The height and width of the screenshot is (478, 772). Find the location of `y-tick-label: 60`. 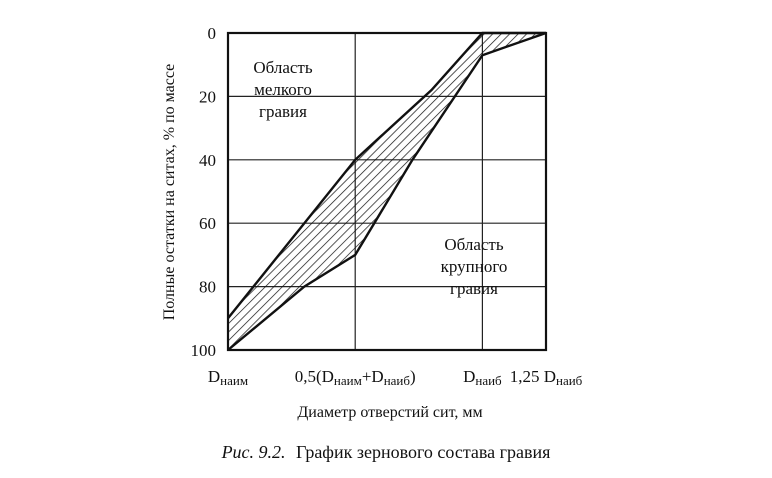

y-tick-label: 60 is located at coordinates (207, 223).